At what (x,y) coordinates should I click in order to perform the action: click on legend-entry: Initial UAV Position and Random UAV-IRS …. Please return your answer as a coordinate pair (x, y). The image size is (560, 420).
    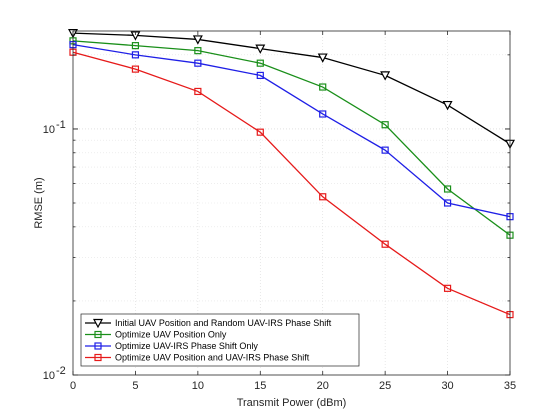
    Looking at the image, I should click on (223, 323).